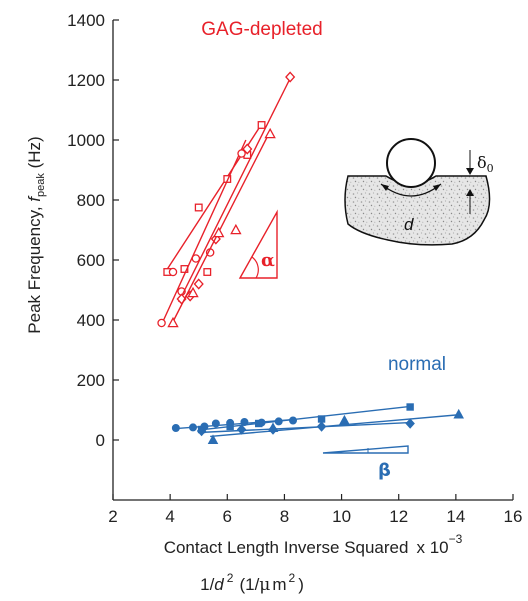  I want to click on indentation-inset: d δ0, so click(419, 192).